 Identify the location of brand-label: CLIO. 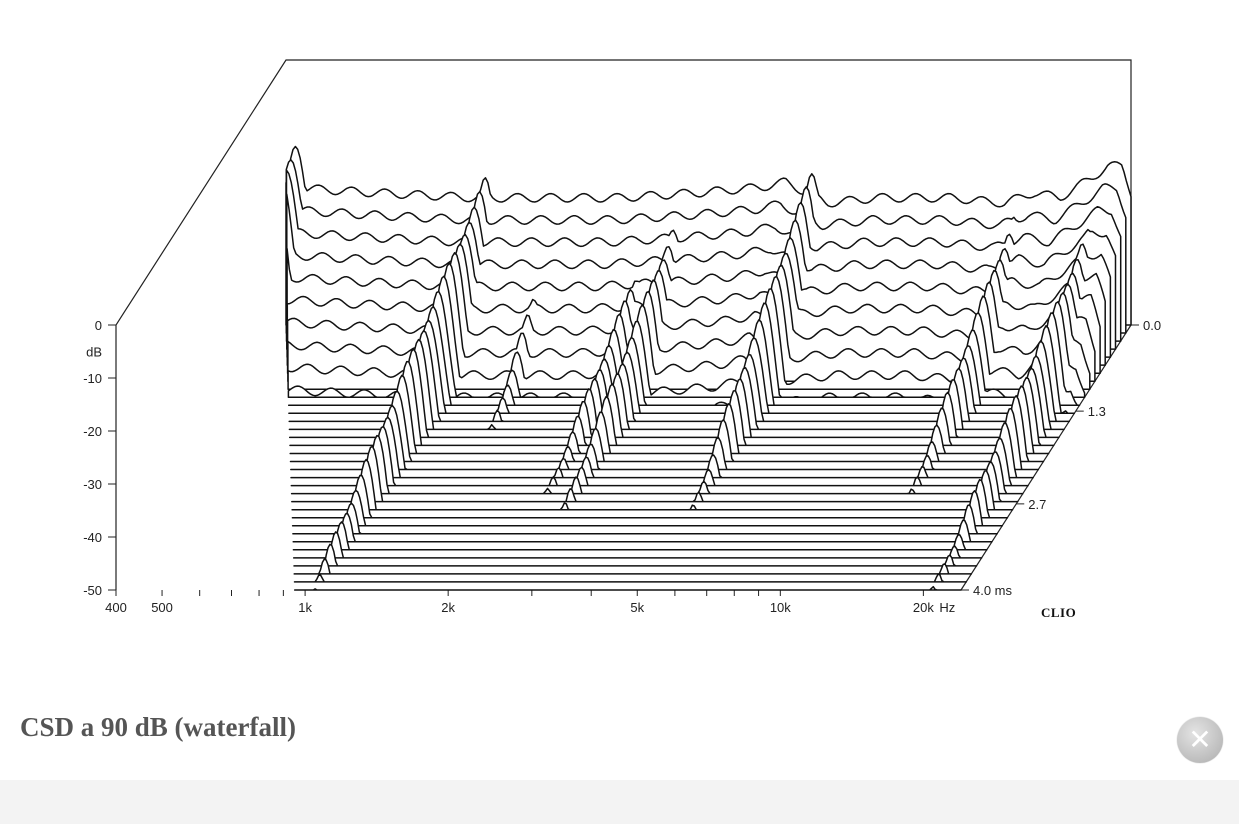
(1058, 612).